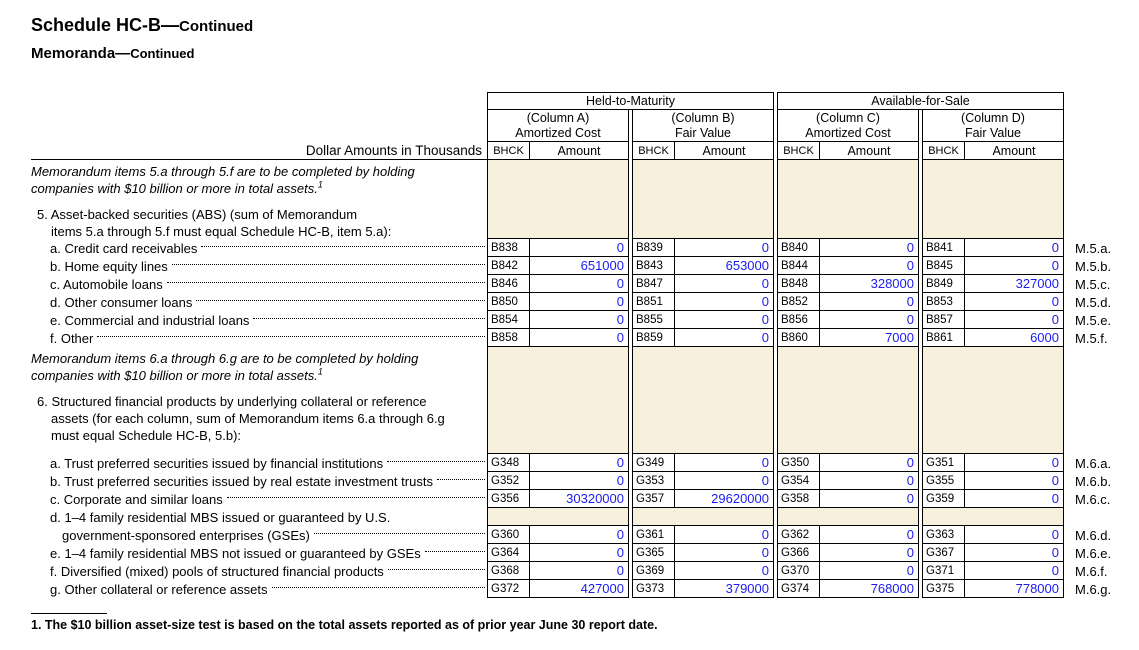  What do you see at coordinates (943, 320) in the screenshot?
I see `code-cell: B857` at bounding box center [943, 320].